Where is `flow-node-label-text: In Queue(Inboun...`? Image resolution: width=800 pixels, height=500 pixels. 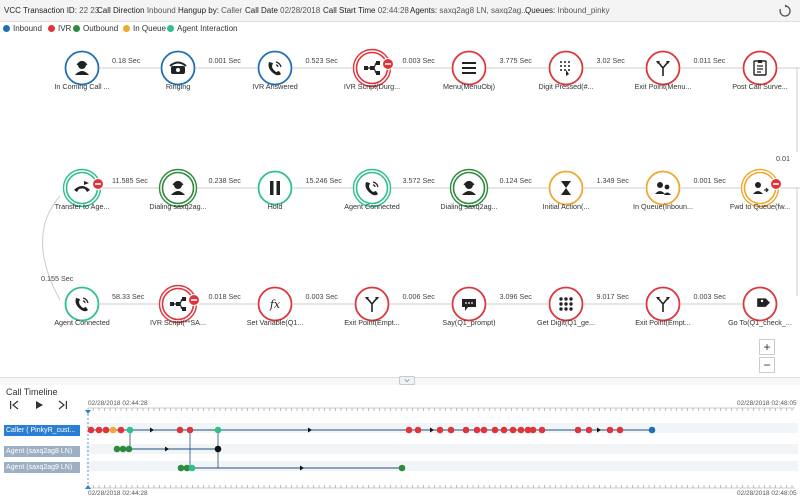
flow-node-label-text: In Queue(Inboun... is located at coordinates (663, 206).